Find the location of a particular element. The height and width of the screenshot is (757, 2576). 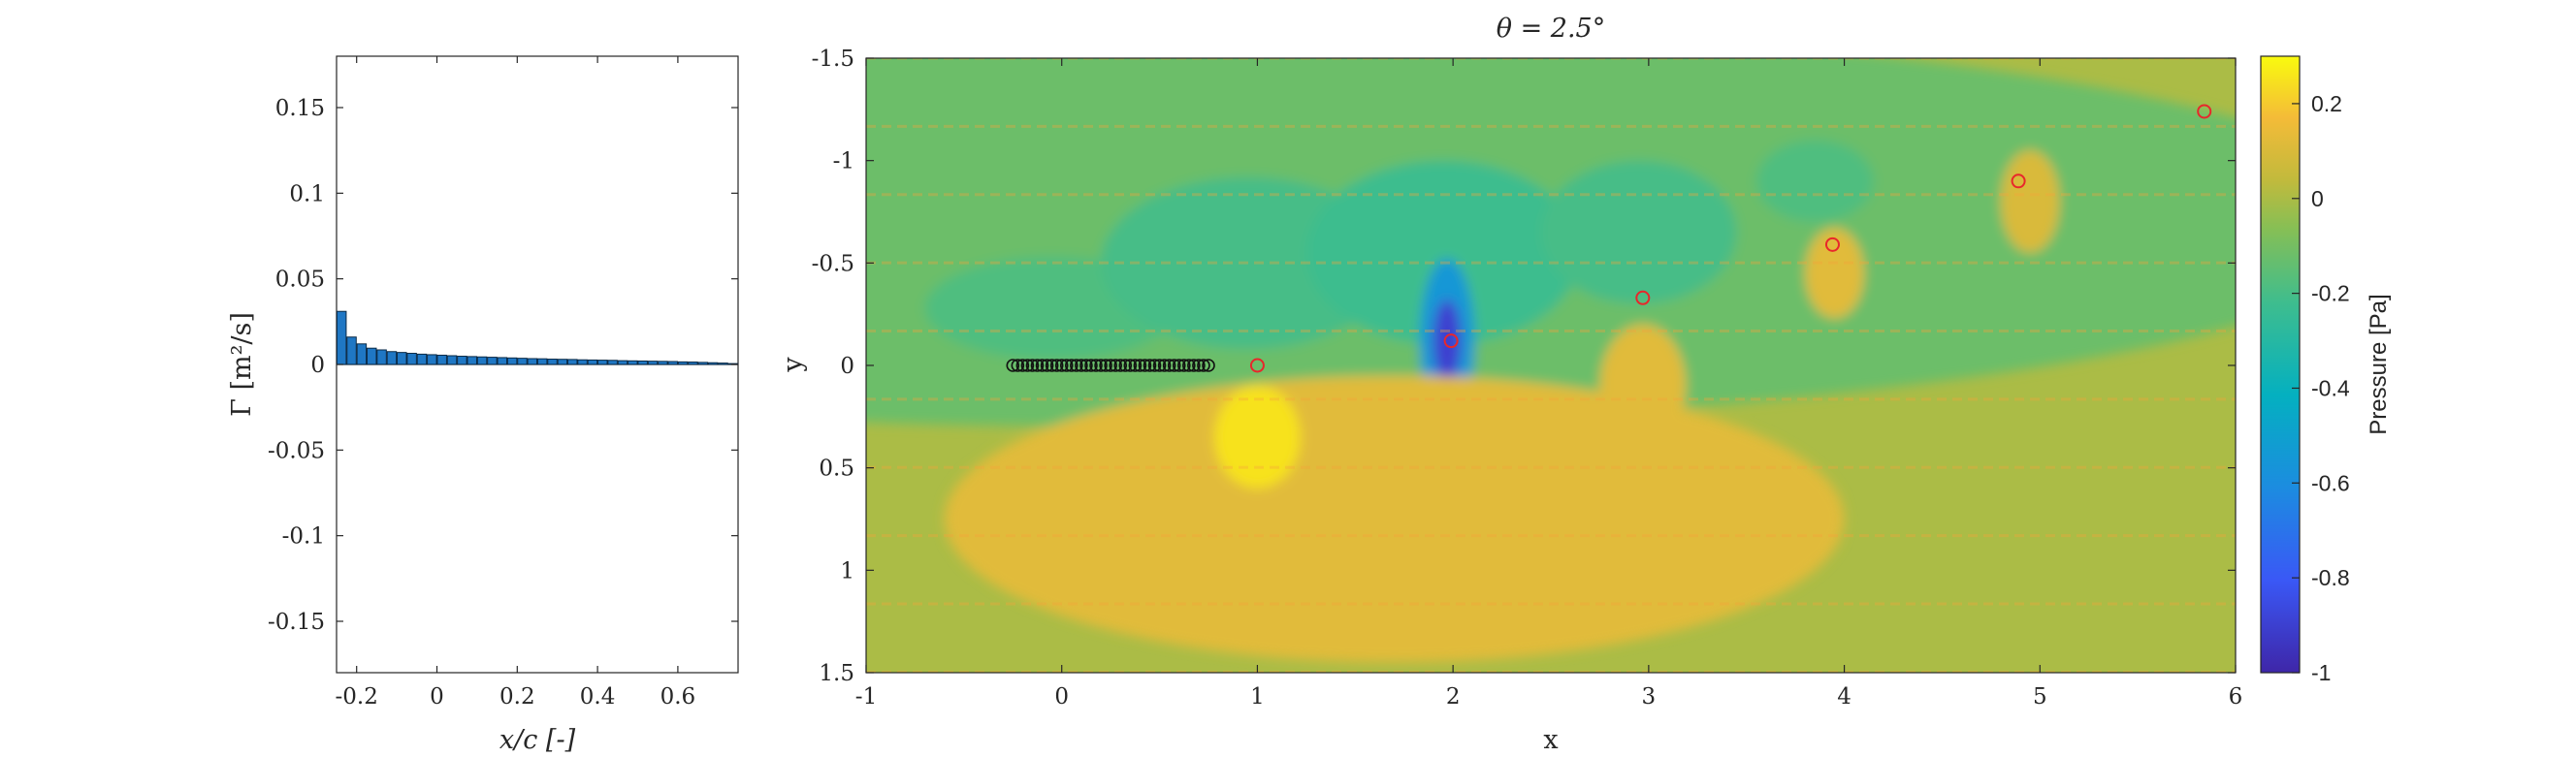

left-x-ticks: -0.2 0 0.2 0.4 0.6 is located at coordinates (515, 383).